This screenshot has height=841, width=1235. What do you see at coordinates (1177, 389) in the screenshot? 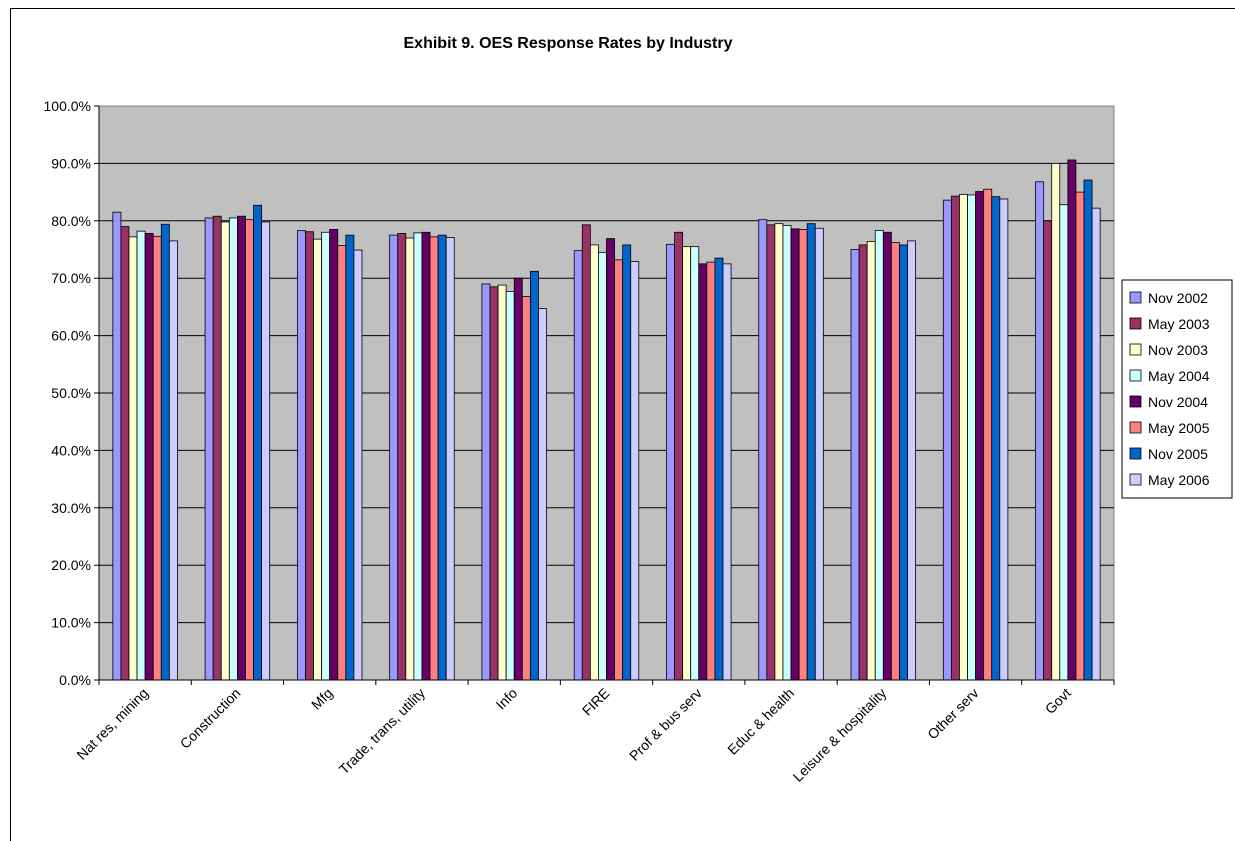
I see `legend-box` at bounding box center [1177, 389].